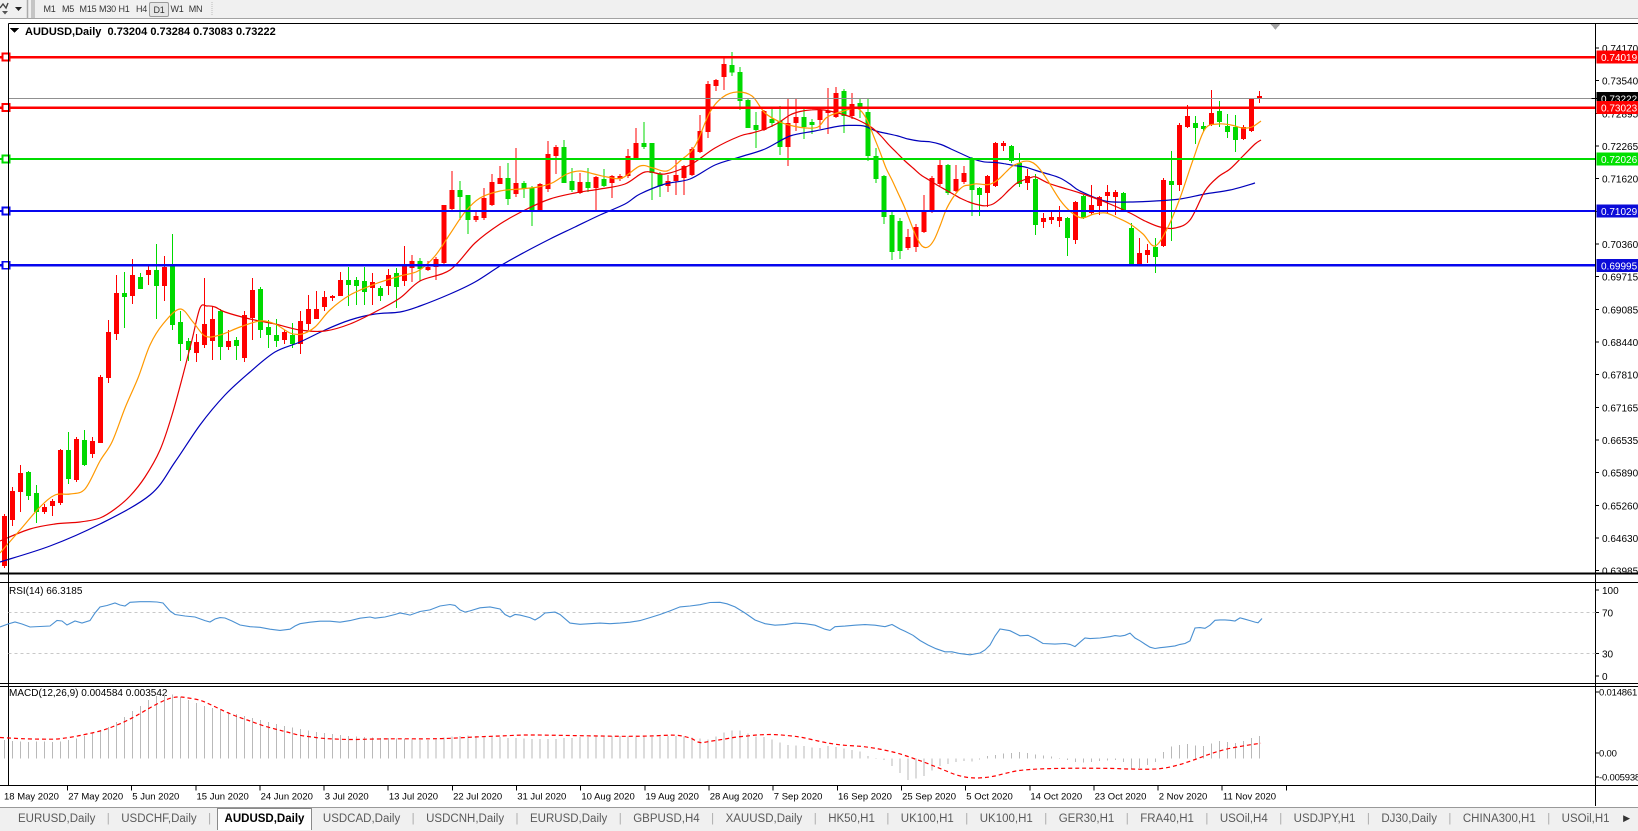 The width and height of the screenshot is (1638, 831). I want to click on svg-text: 0.73222, so click(1619, 100).